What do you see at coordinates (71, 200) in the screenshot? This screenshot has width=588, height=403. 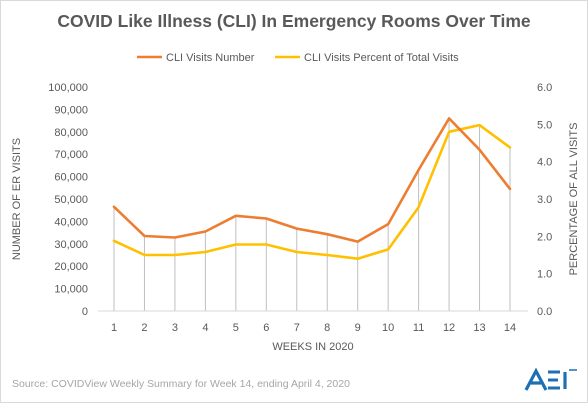 I see `y-left-tick-label: 50,000` at bounding box center [71, 200].